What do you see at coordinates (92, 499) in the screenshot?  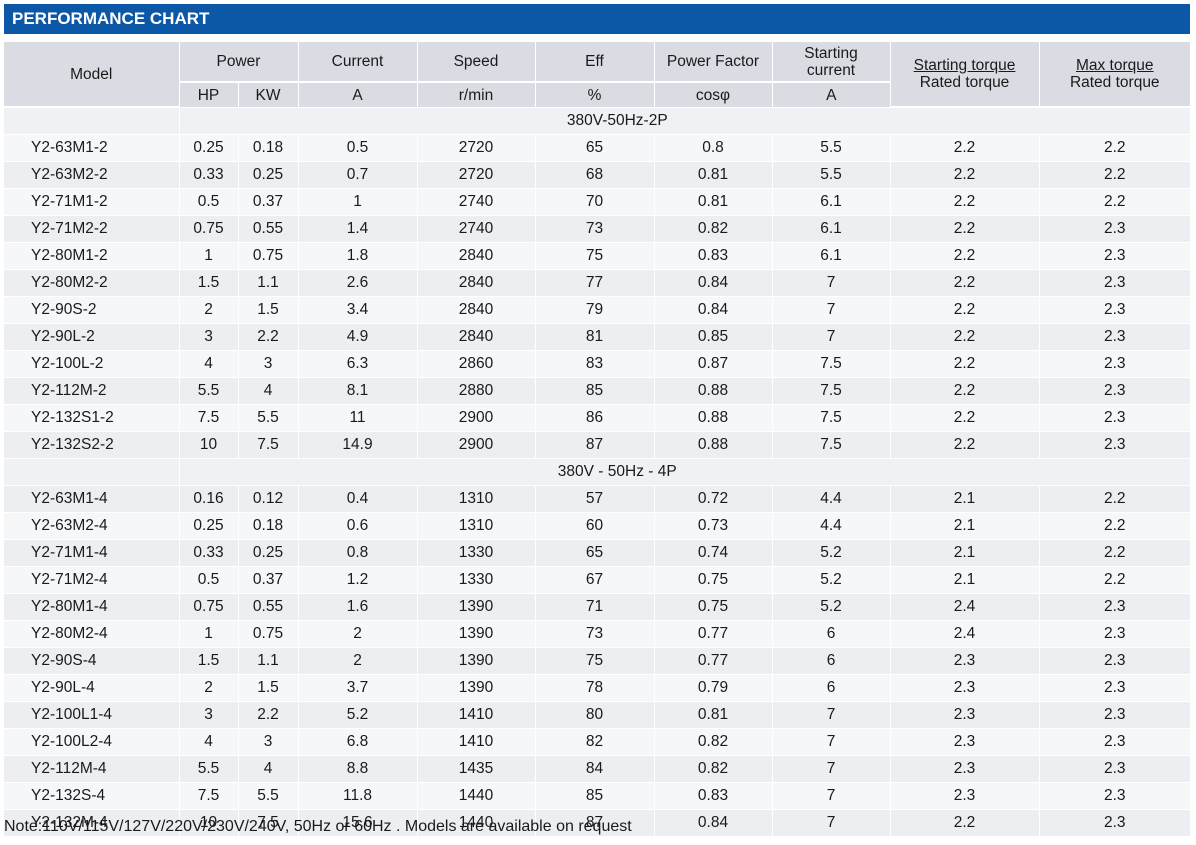 I see `model-cell: Y2-63M1-4` at bounding box center [92, 499].